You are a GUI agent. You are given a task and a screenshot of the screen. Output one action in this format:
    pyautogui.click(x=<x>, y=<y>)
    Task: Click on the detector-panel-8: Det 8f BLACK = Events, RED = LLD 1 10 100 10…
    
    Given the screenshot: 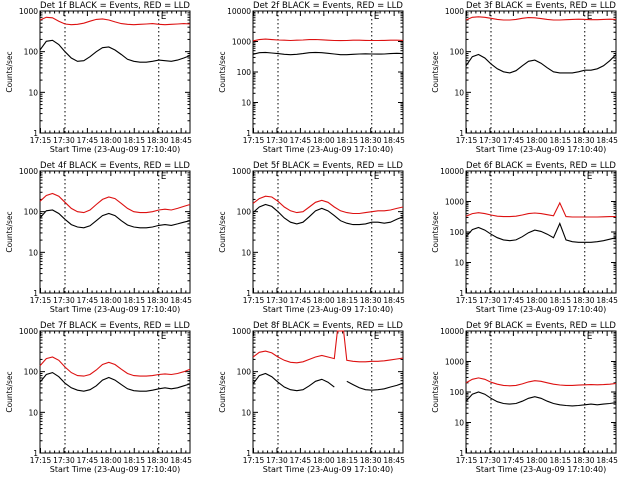 What is the action you would take?
    pyautogui.click(x=311, y=397)
    